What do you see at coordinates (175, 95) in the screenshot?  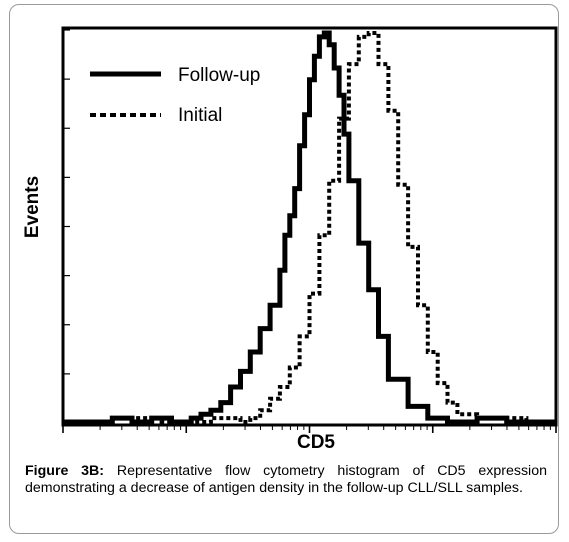 I see `legend: Follow-up Initial` at bounding box center [175, 95].